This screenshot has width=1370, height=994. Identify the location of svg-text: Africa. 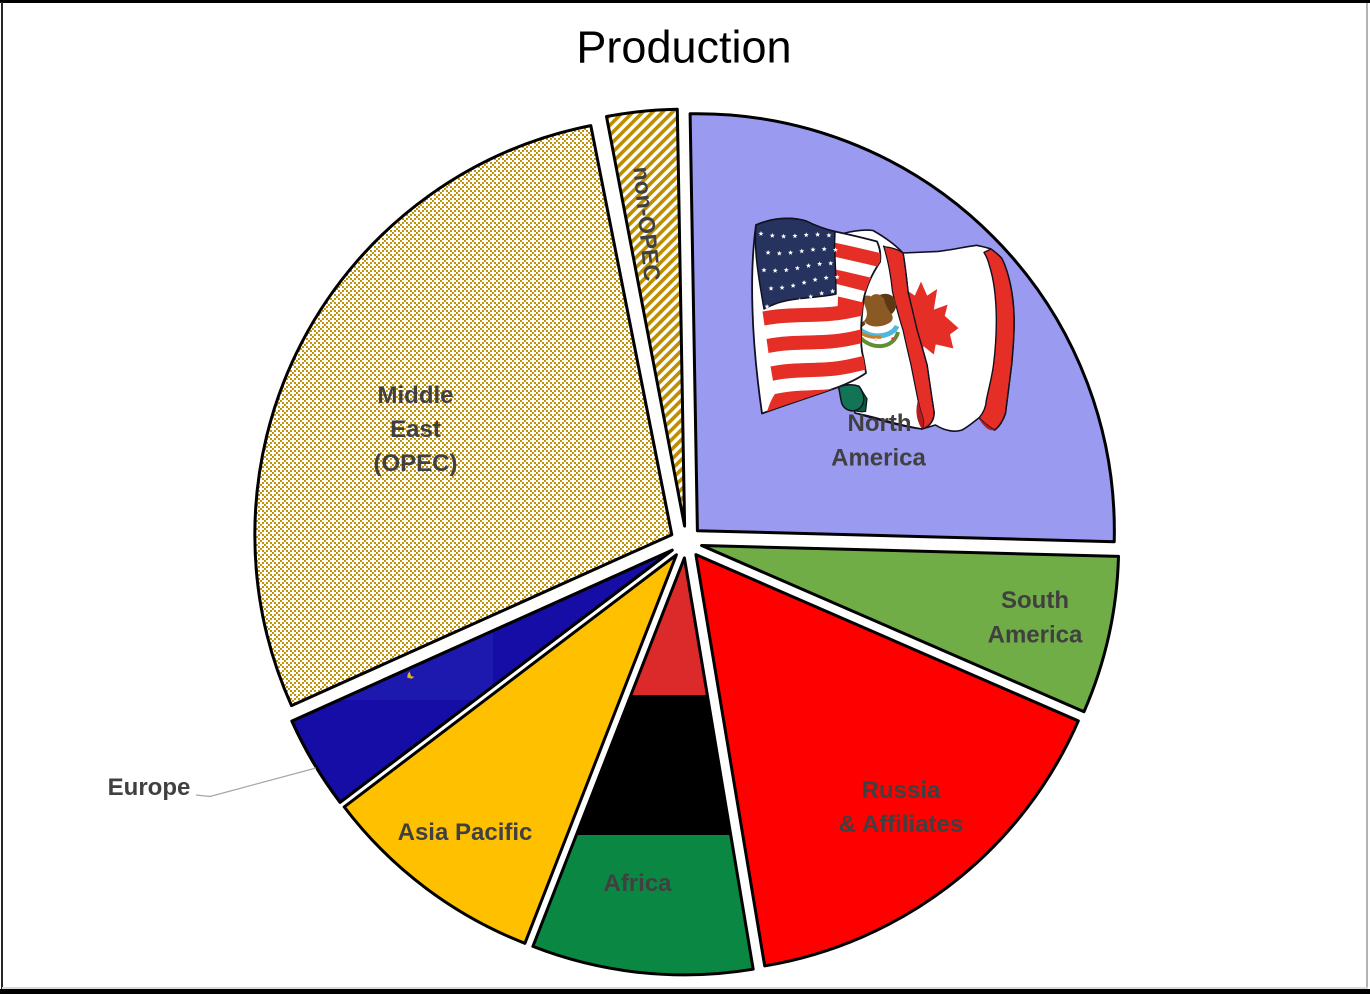
(637, 883).